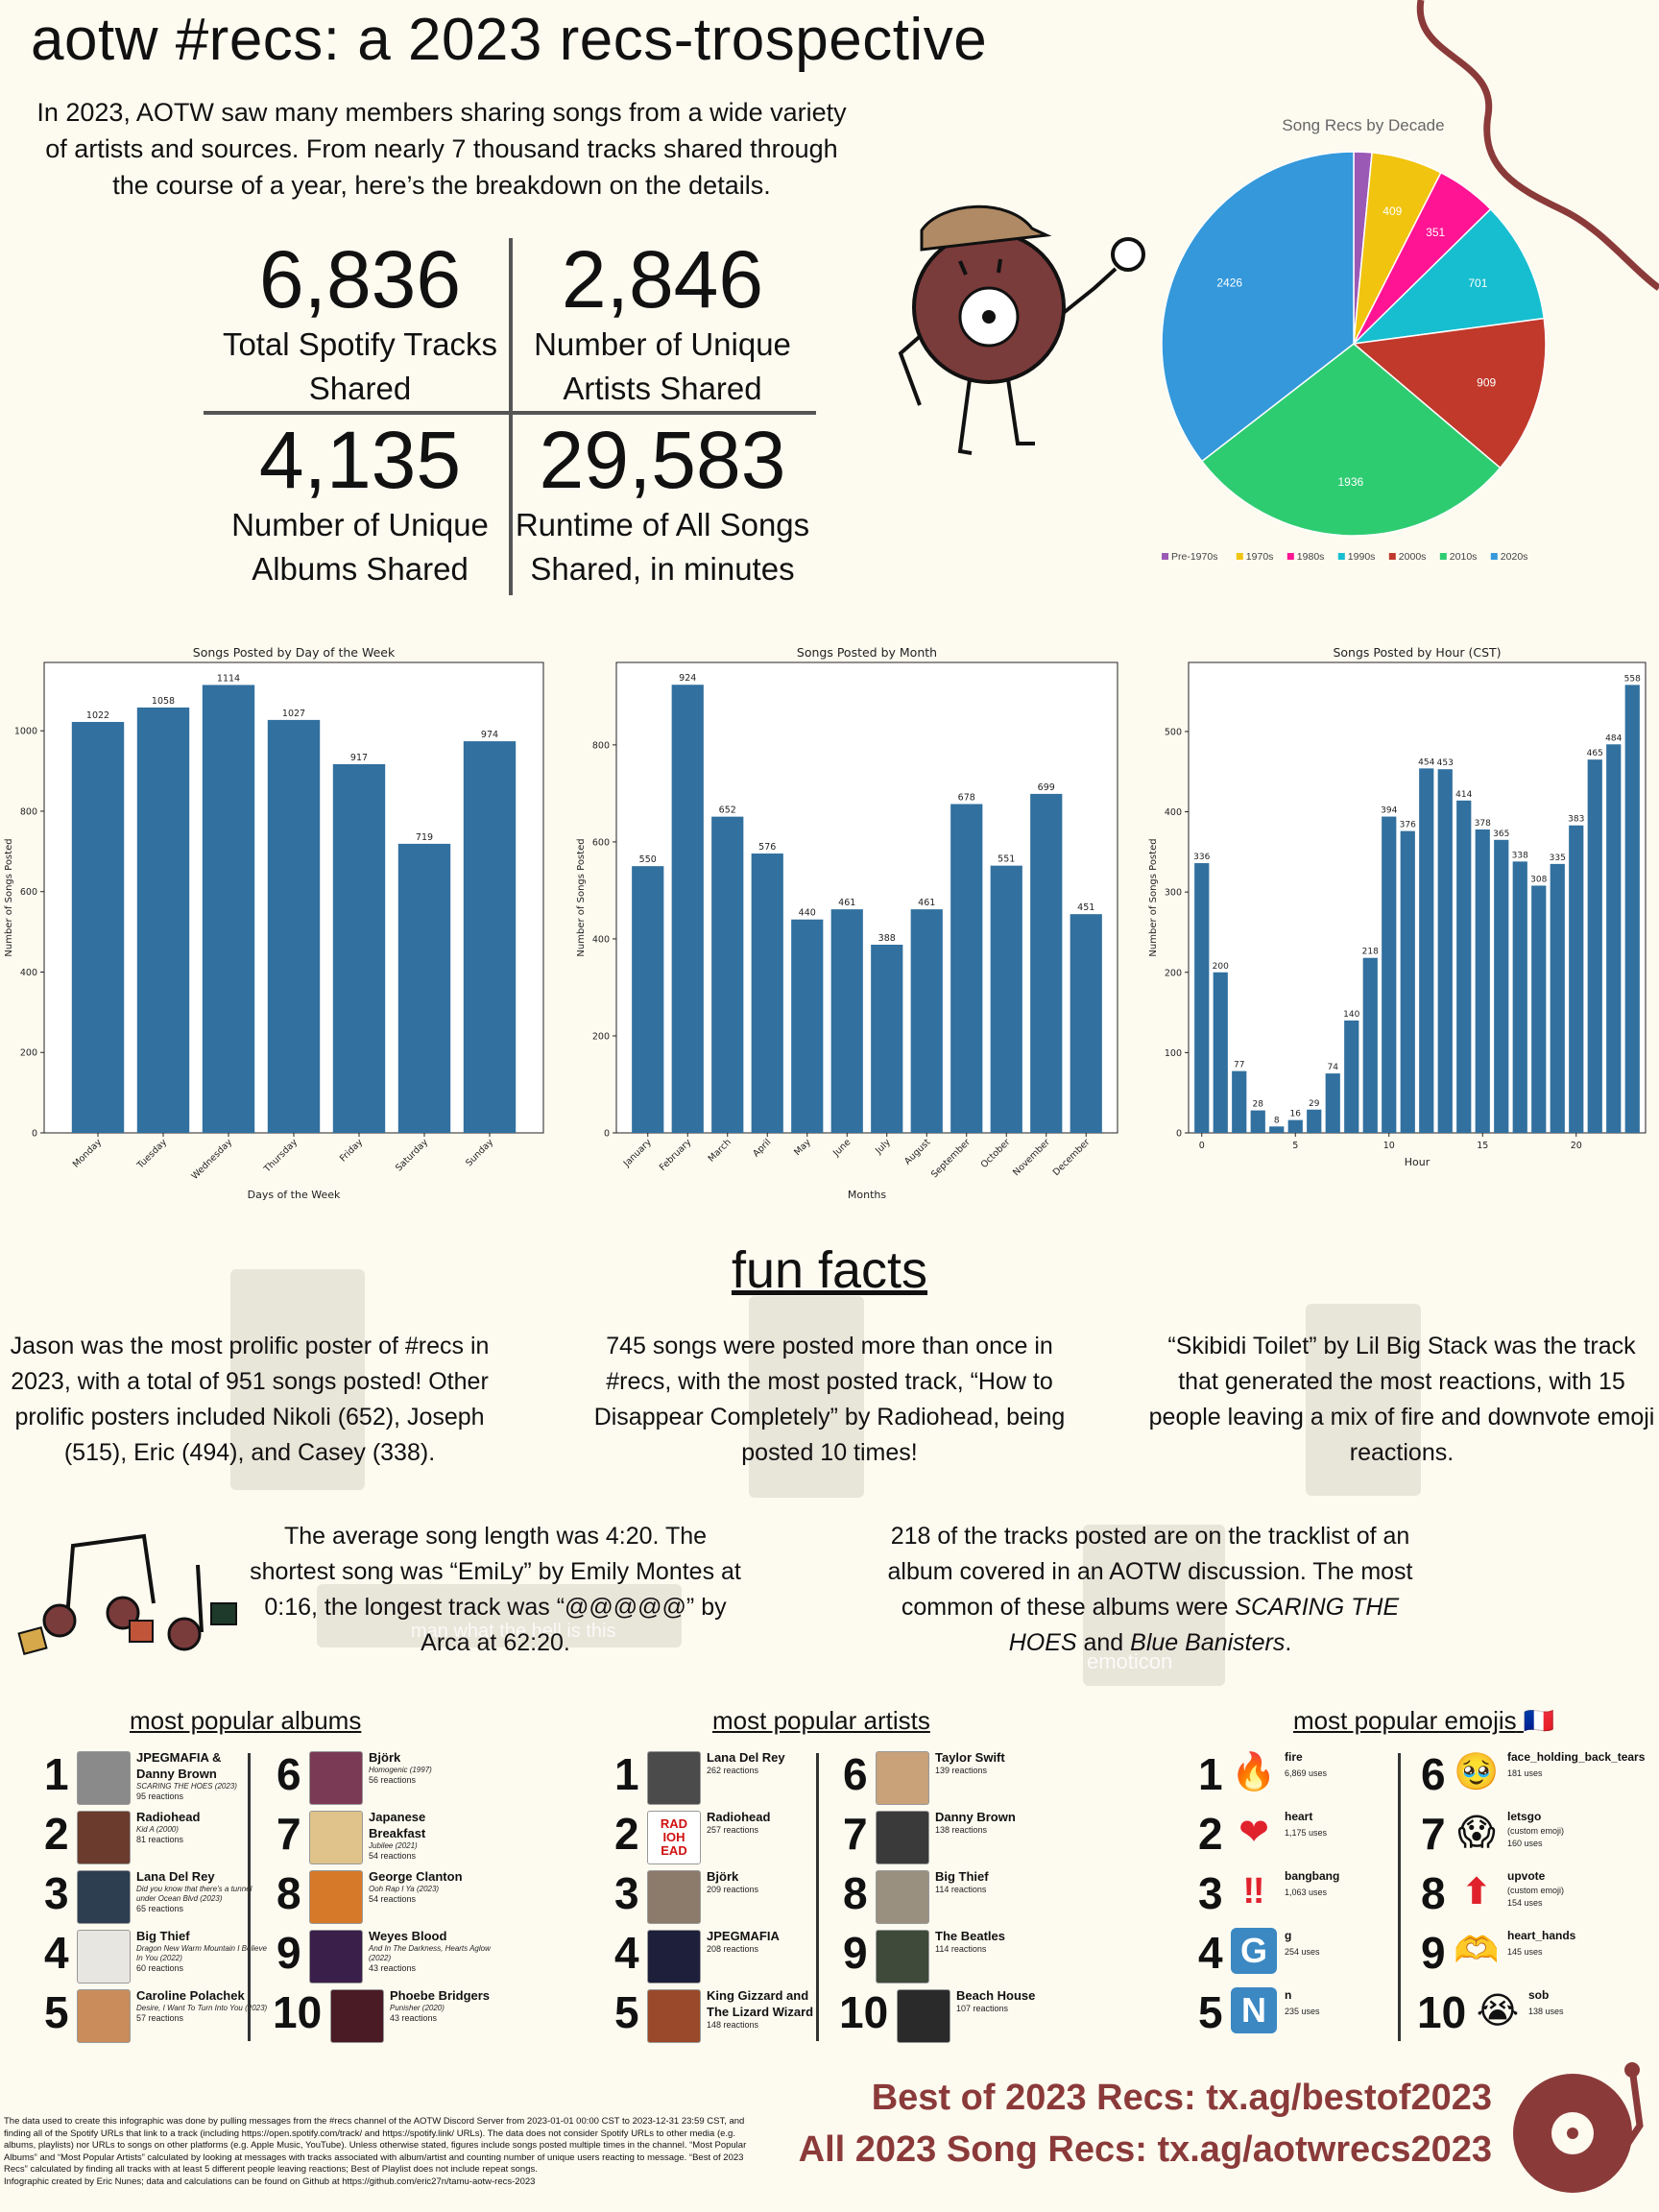  I want to click on stat-label: Artists Shared, so click(662, 388).